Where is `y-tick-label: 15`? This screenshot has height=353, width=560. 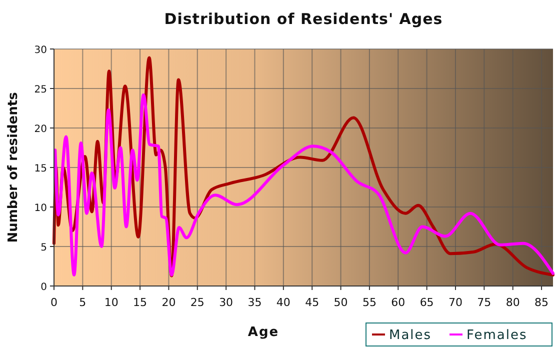 y-tick-label: 15 is located at coordinates (40, 169).